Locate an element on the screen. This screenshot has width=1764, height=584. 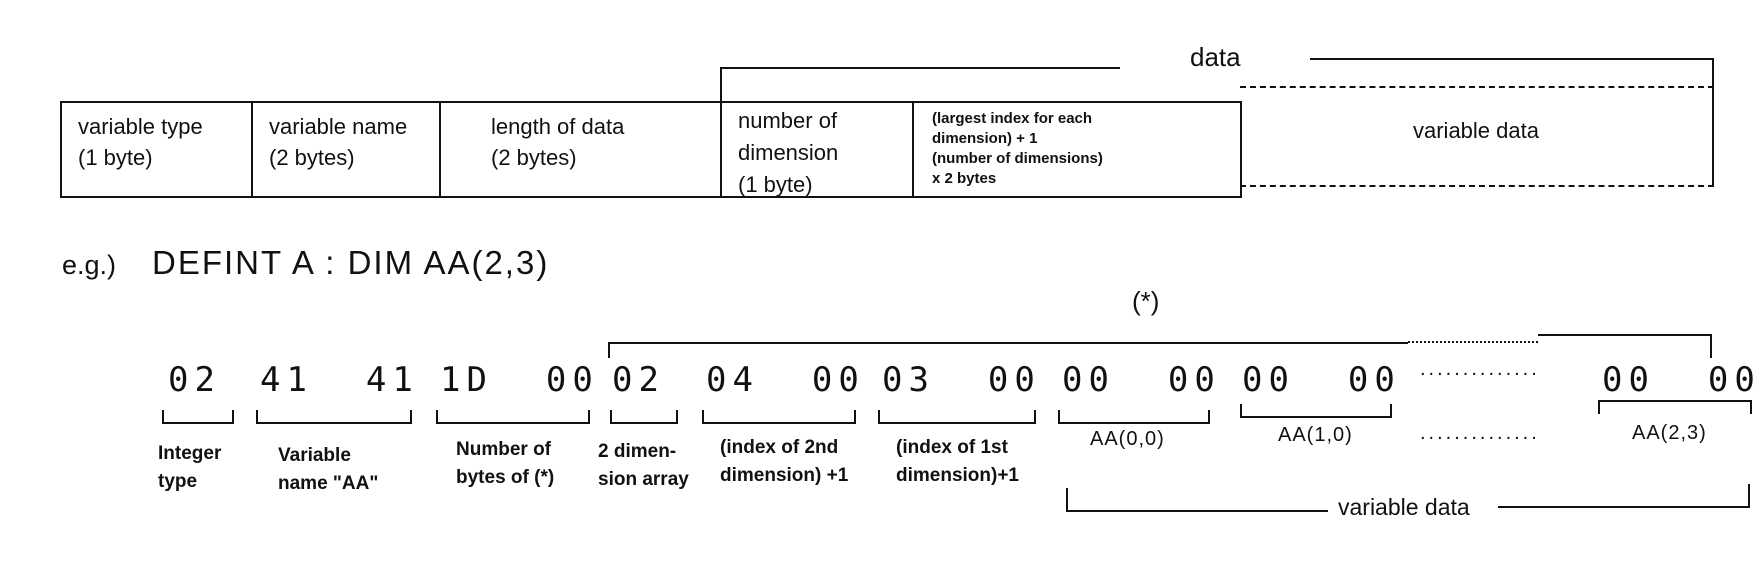
variable-data-right-edge is located at coordinates (1713, 135).